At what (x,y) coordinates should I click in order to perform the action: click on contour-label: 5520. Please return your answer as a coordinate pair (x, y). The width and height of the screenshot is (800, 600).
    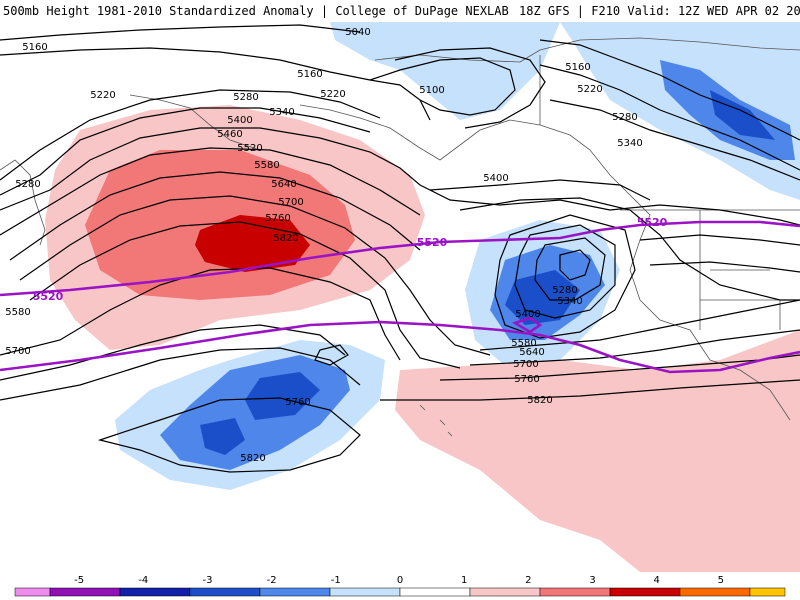
    Looking at the image, I should click on (249, 148).